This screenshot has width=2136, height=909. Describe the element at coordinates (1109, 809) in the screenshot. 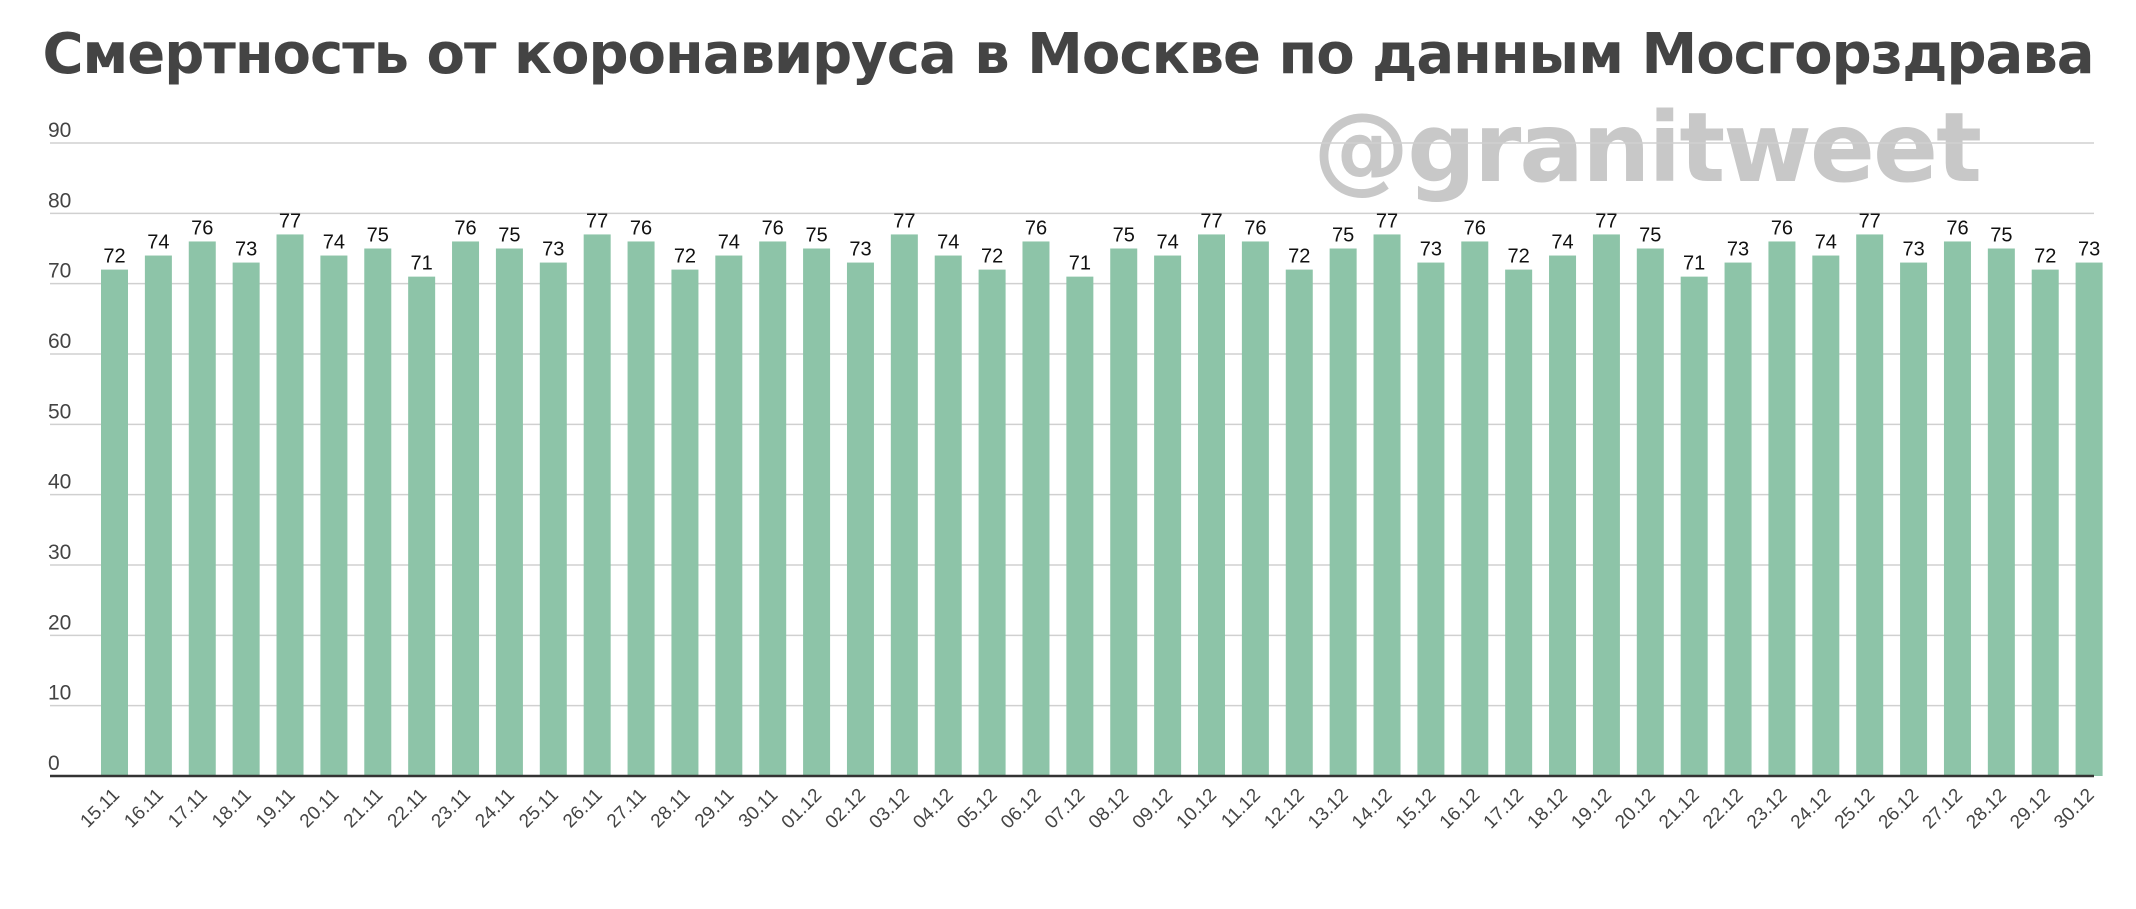

I see `x-tick-label: 08.12` at that location.